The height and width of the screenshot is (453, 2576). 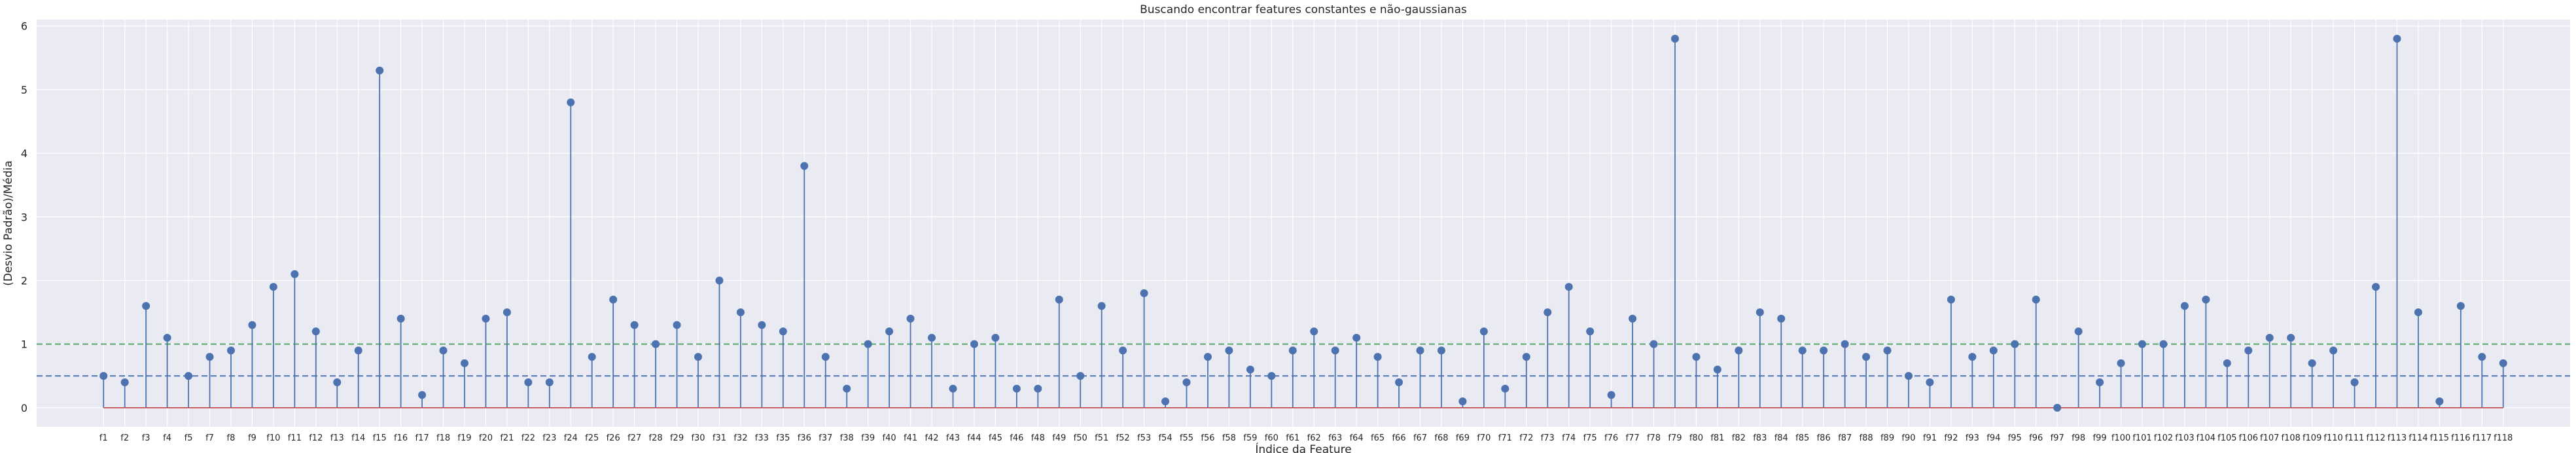 I want to click on marker-f96, so click(x=2036, y=299).